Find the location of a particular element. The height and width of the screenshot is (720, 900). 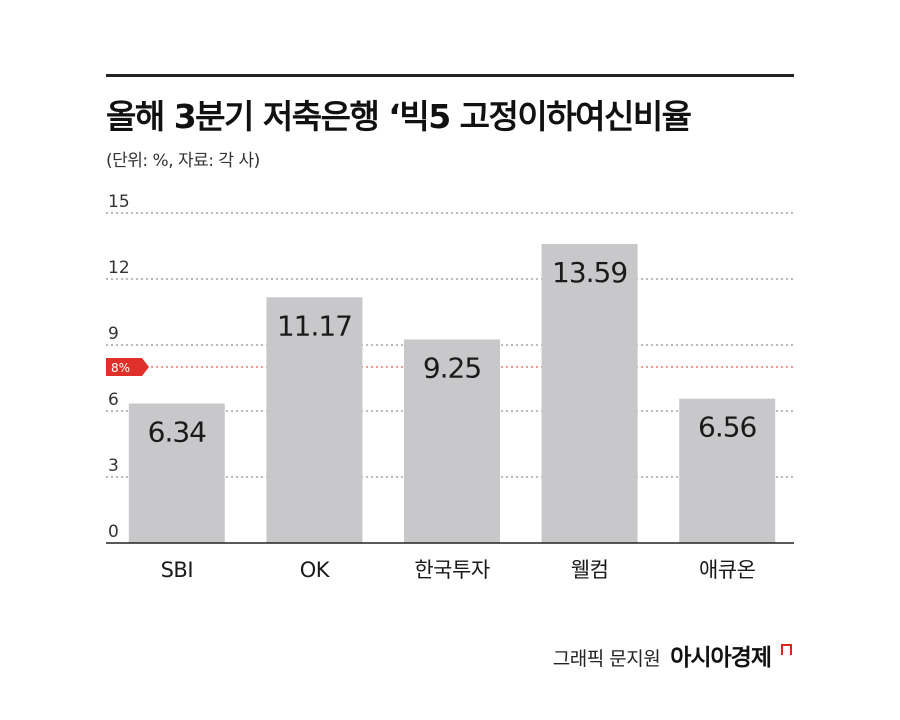

graphic-credit: 그래픽 문지원 is located at coordinates (606, 659).